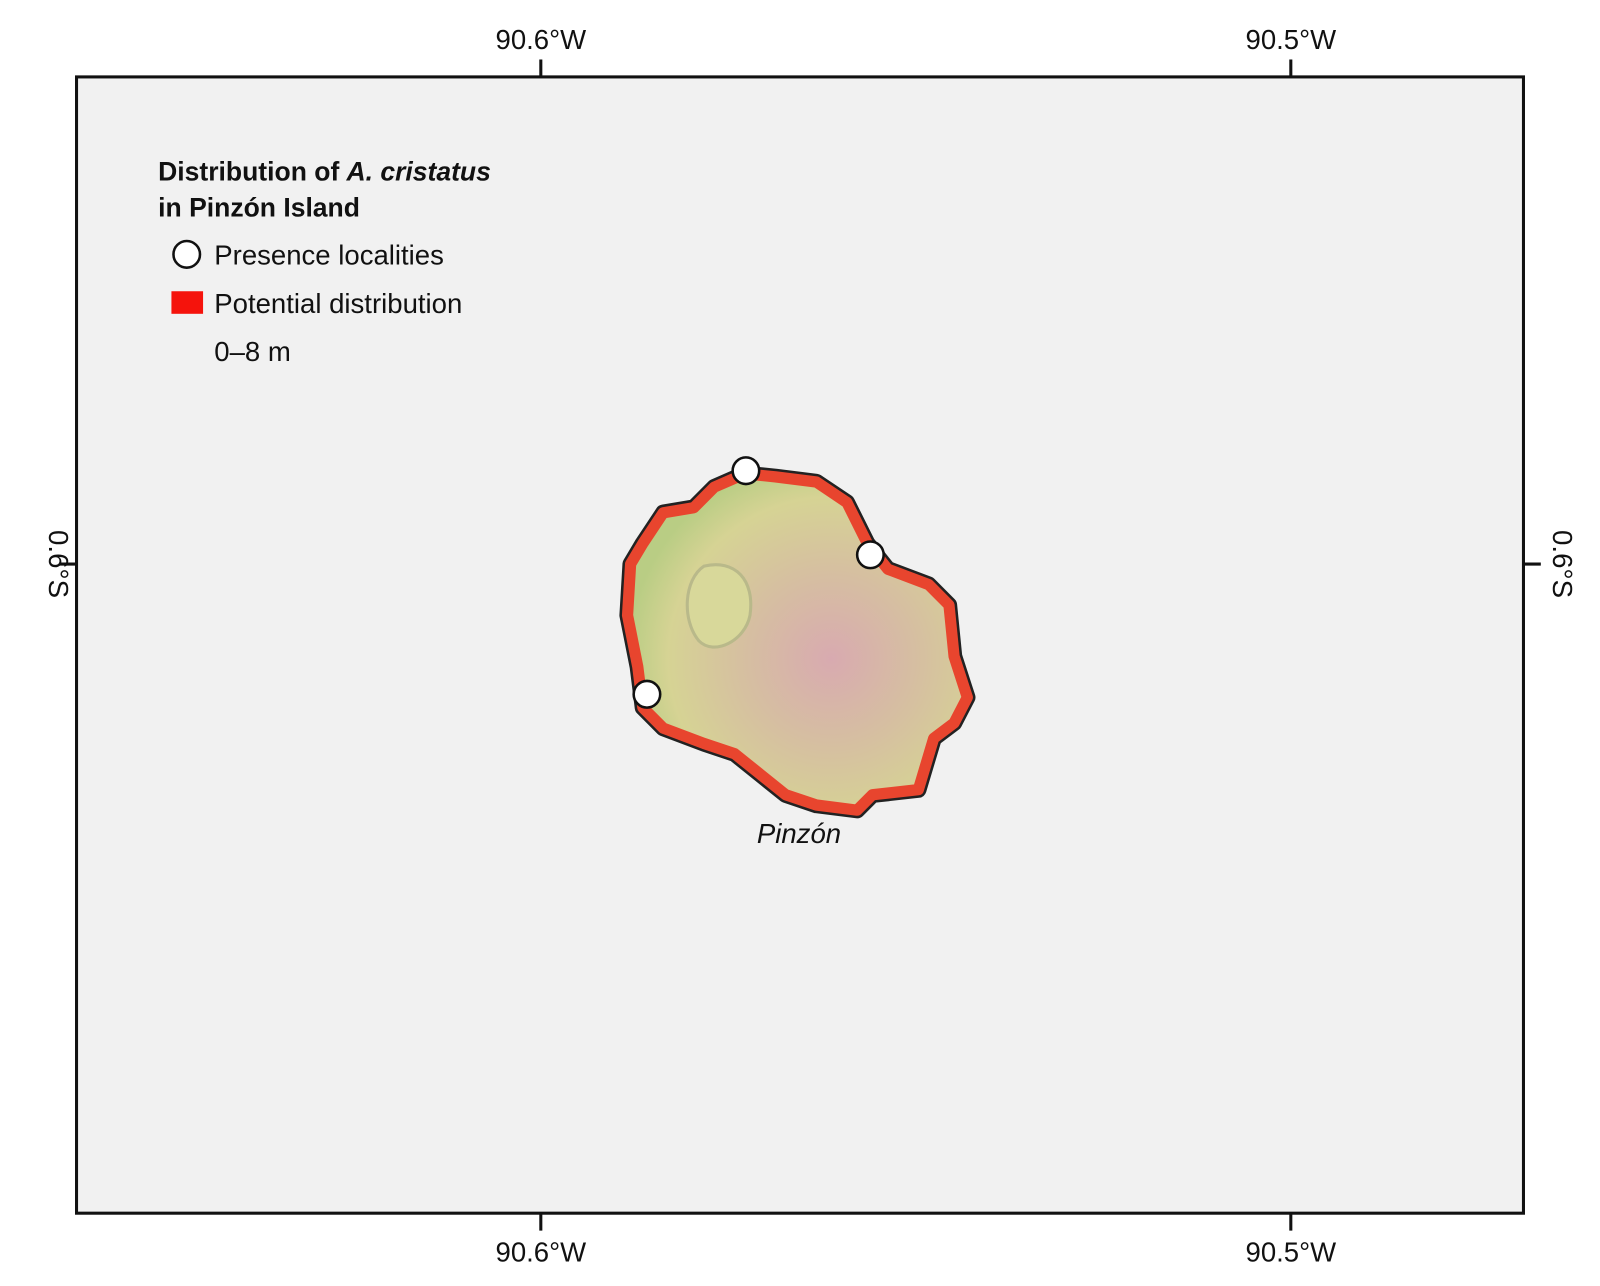 This screenshot has width=1600, height=1286. I want to click on presence-points, so click(758, 582).